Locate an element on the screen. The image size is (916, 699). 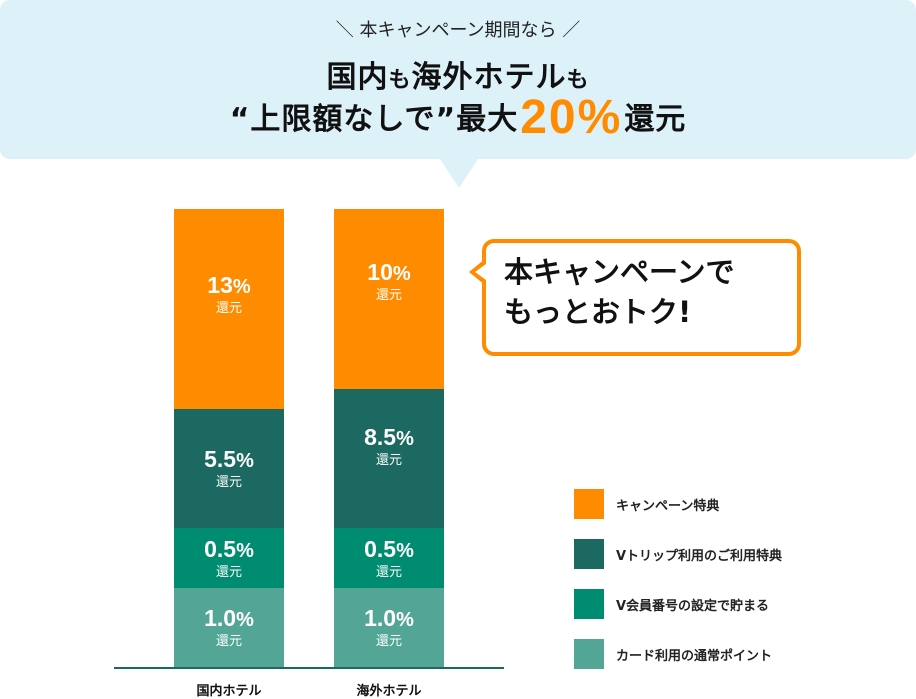
legend-item-card: カード利用の通常ポイント is located at coordinates (678, 654).